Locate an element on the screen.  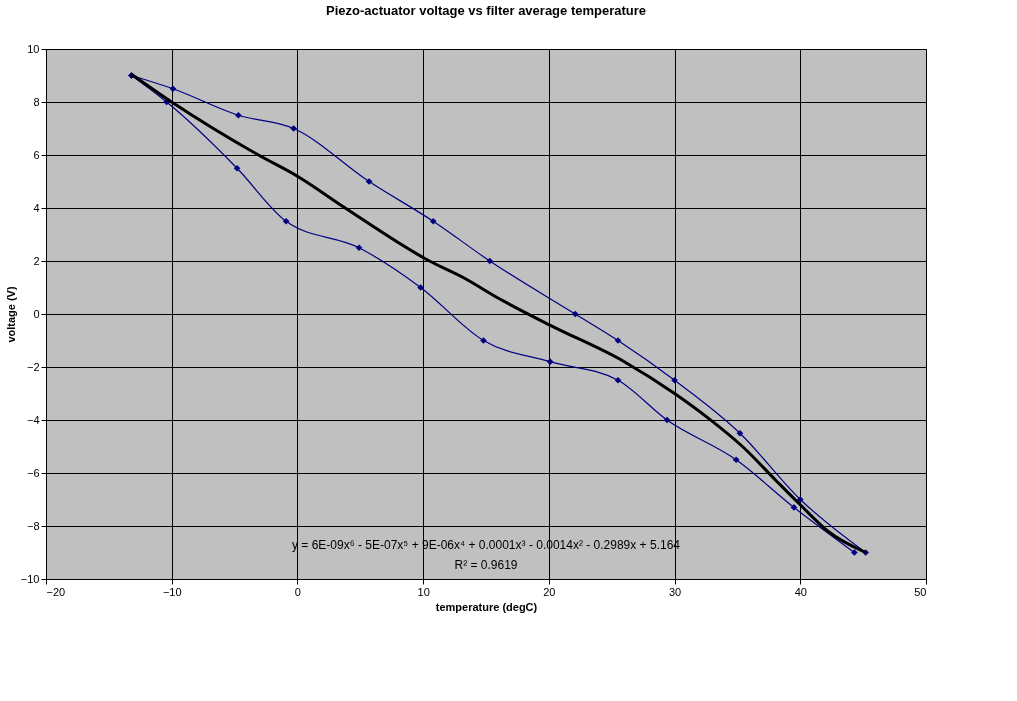
x-tick-label: 50 is located at coordinates (920, 591).